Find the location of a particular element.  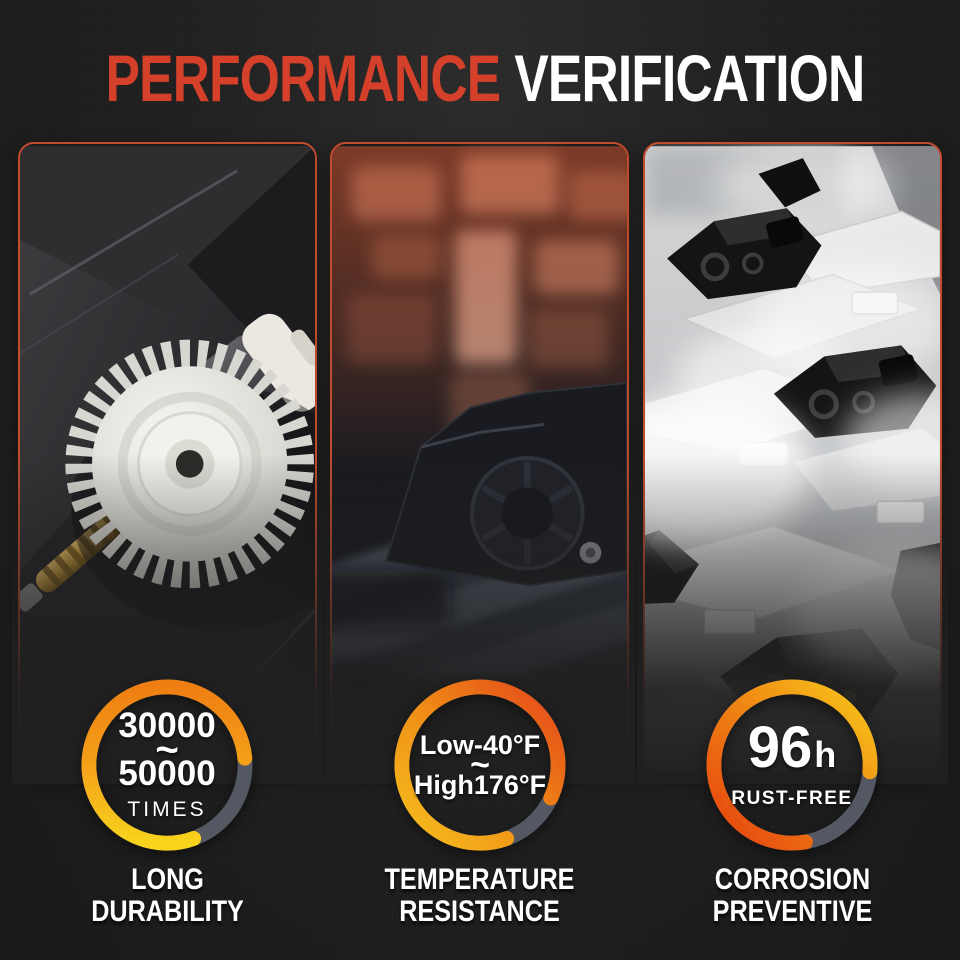

stat-line: 50000 is located at coordinates (167, 773).